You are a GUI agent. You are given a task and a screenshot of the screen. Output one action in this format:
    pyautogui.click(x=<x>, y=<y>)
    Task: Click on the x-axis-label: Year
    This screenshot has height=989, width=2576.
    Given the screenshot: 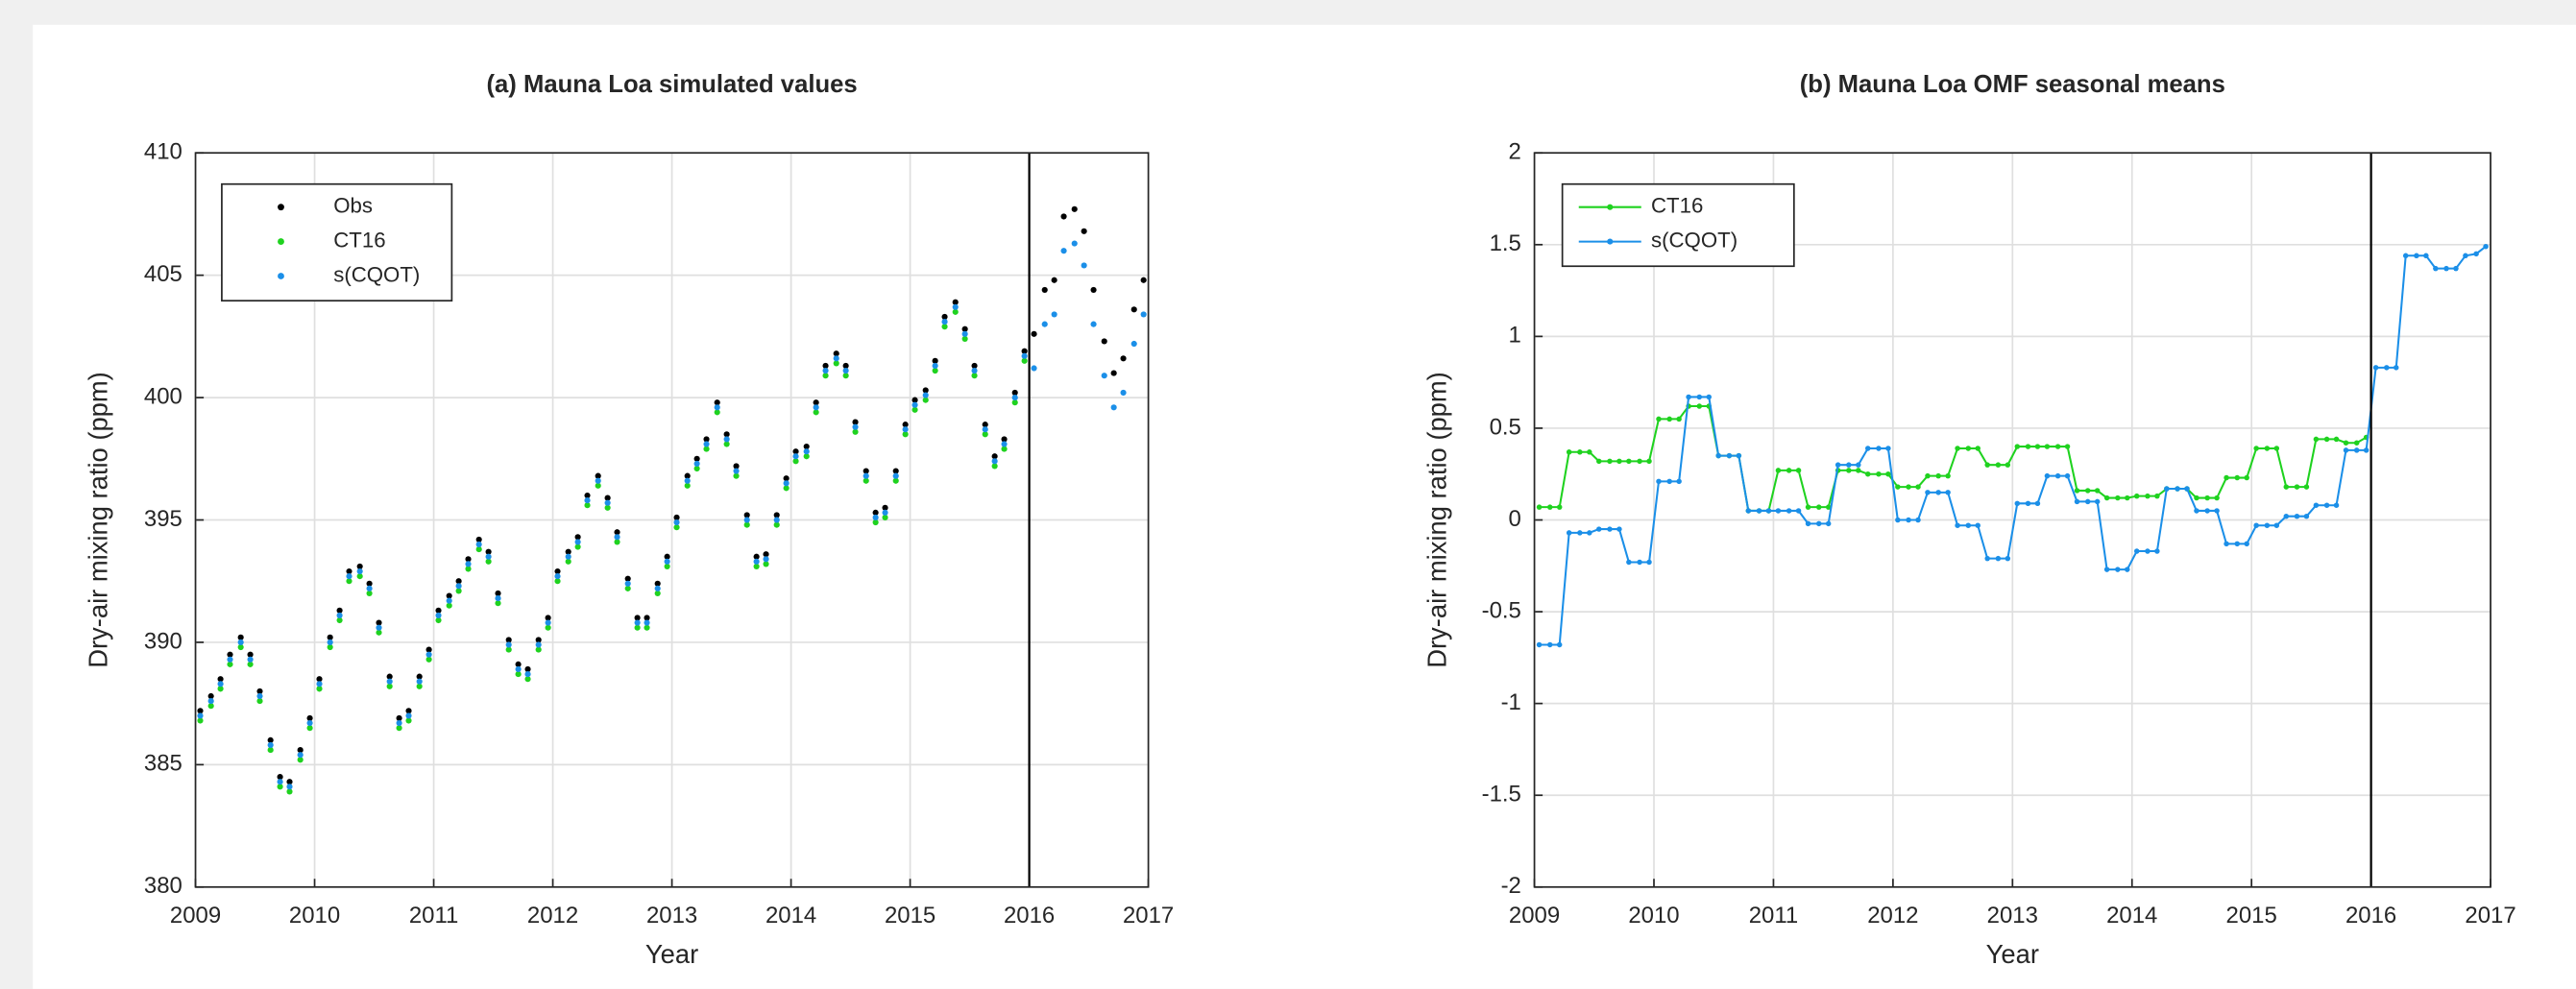 What is the action you would take?
    pyautogui.click(x=671, y=954)
    